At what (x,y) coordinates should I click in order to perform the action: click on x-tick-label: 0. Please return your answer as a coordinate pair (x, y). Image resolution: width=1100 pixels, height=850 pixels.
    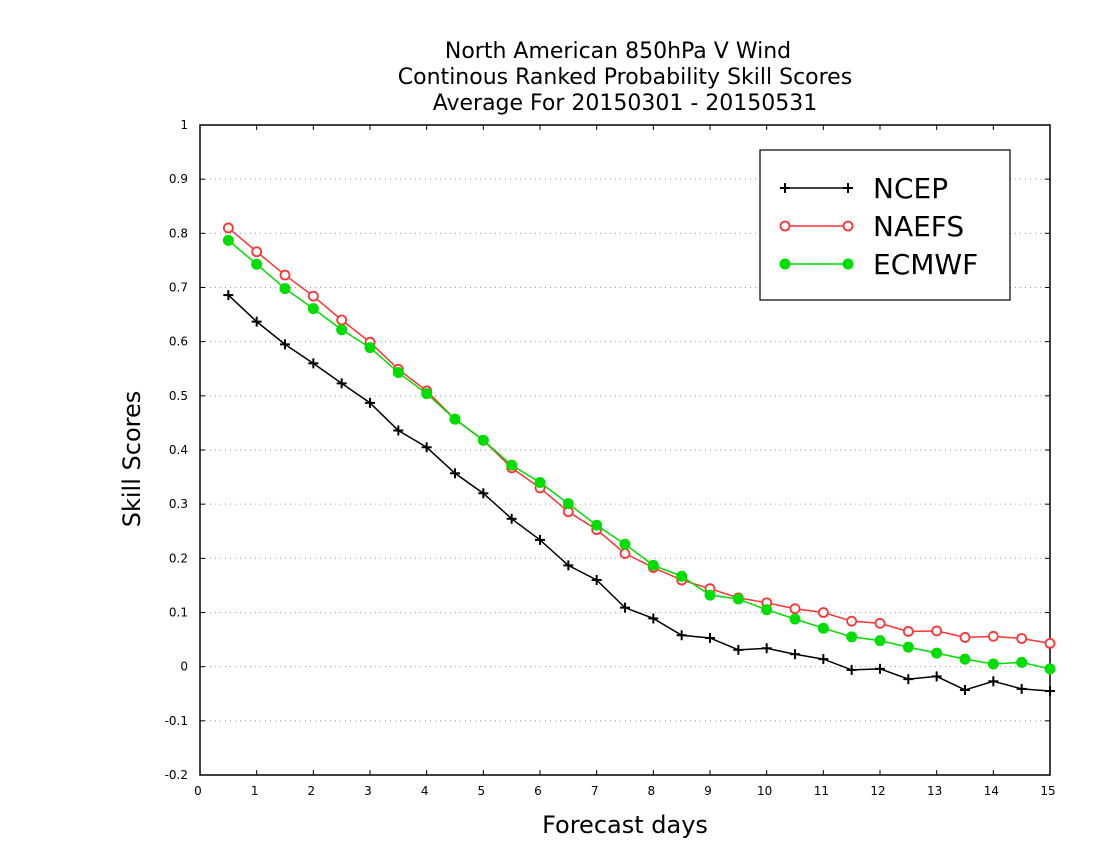
    Looking at the image, I should click on (198, 791).